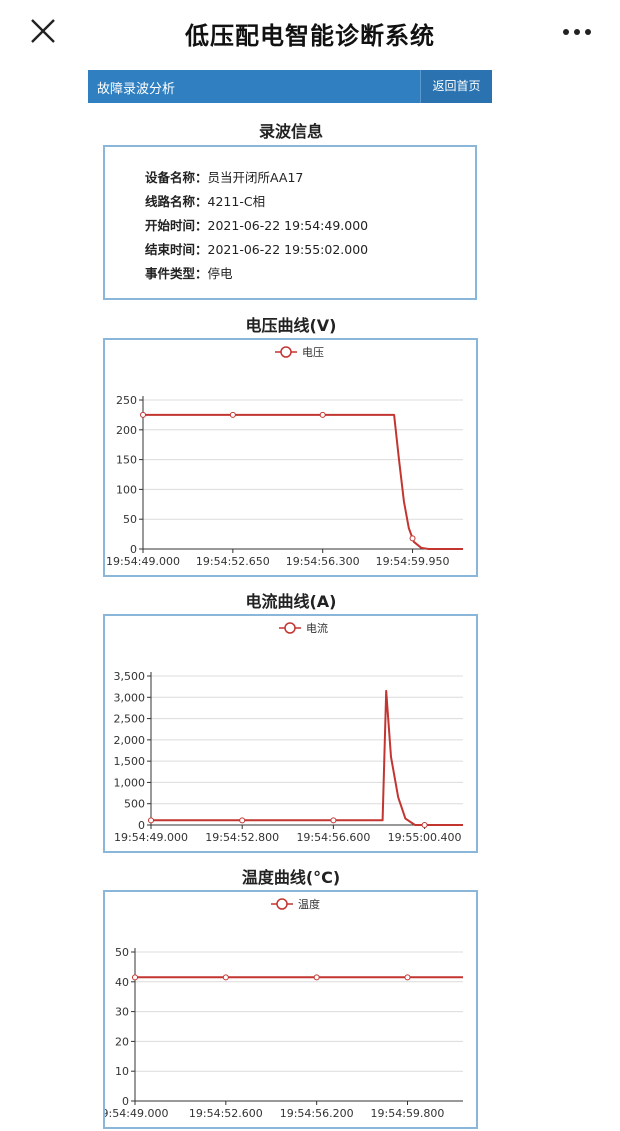 Image resolution: width=620 pixels, height=1131 pixels. Describe the element at coordinates (130, 676) in the screenshot. I see `y-tick-label: 3,500` at that location.